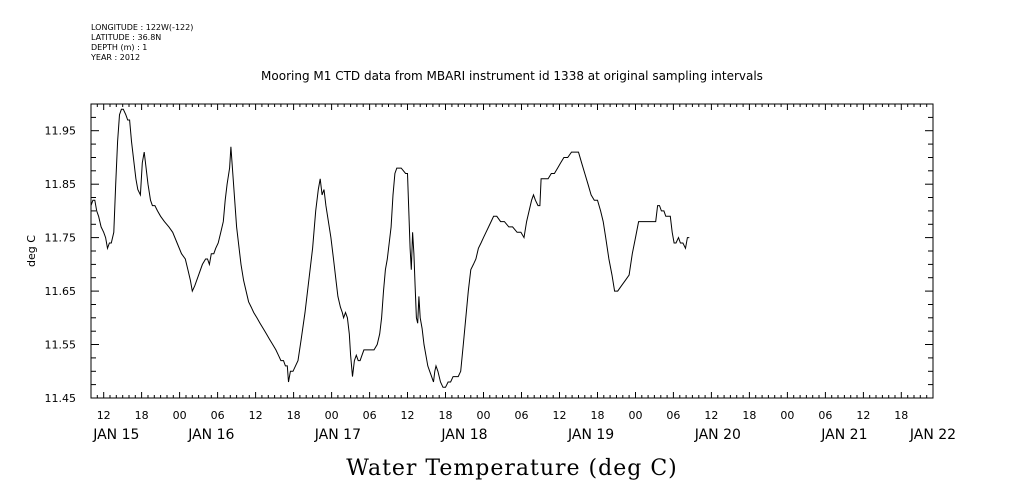 The height and width of the screenshot is (504, 1009). I want to click on x-day-label: JAN 16, so click(210, 435).